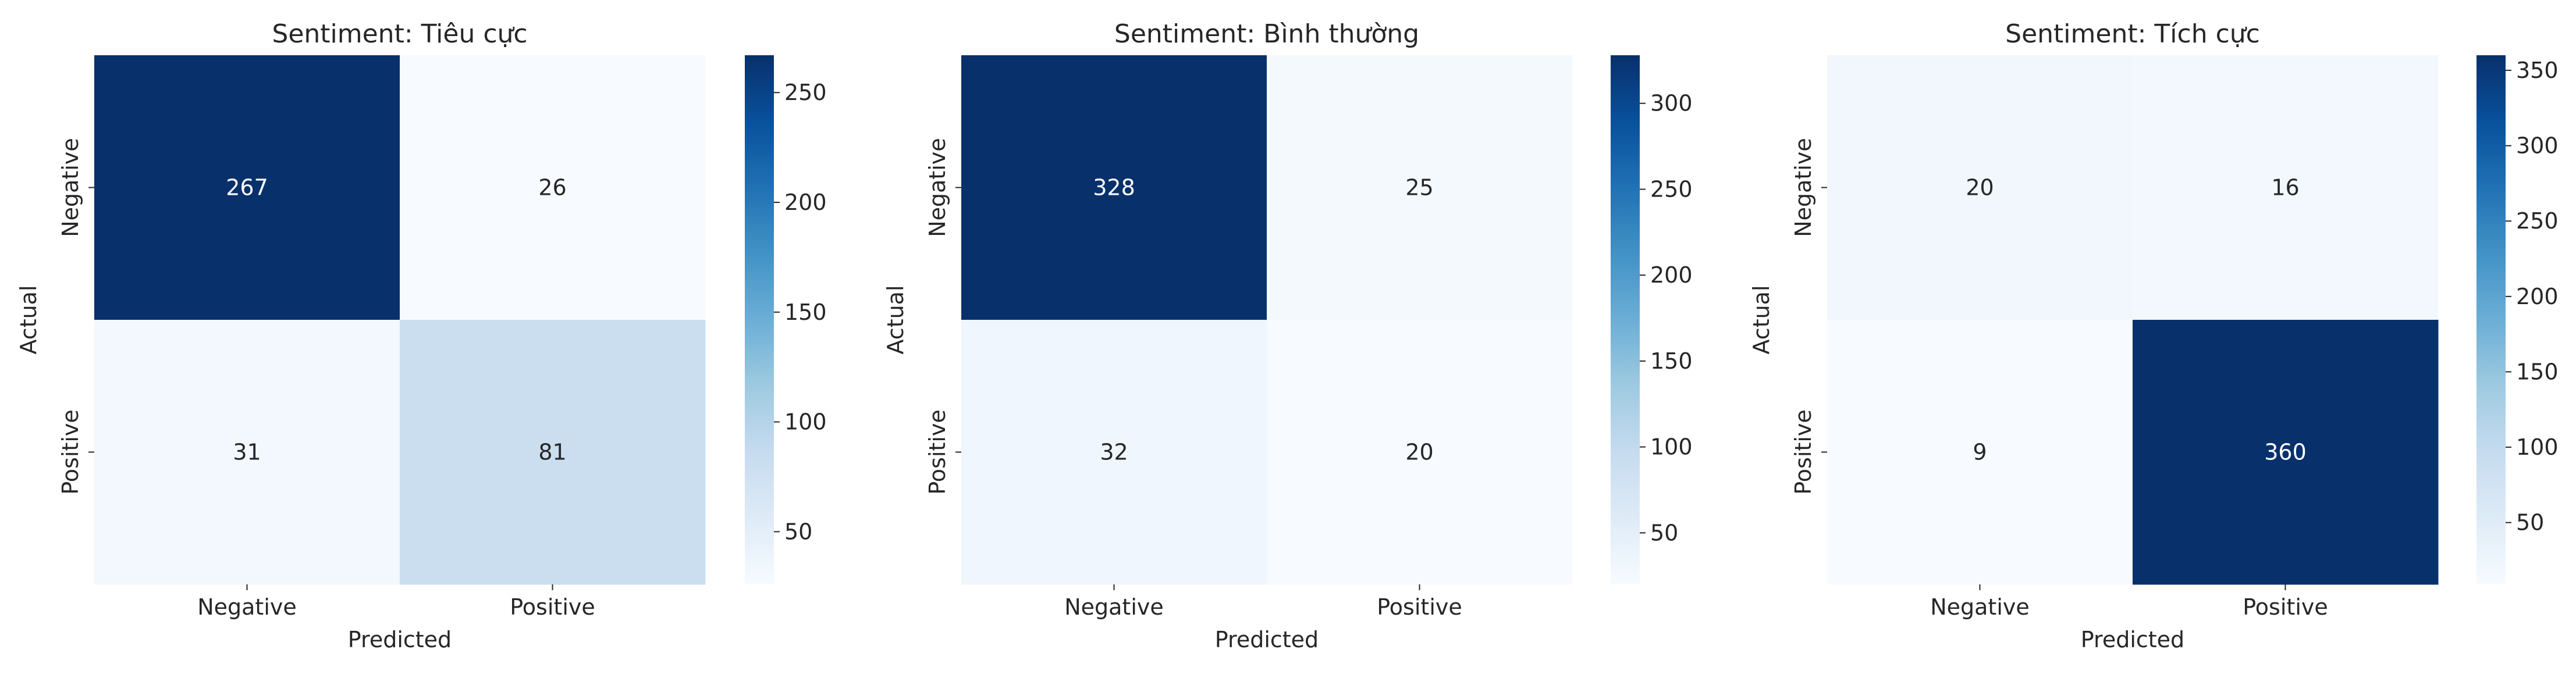 This screenshot has height=678, width=2576. I want to click on cell-value-label: 9, so click(1980, 452).